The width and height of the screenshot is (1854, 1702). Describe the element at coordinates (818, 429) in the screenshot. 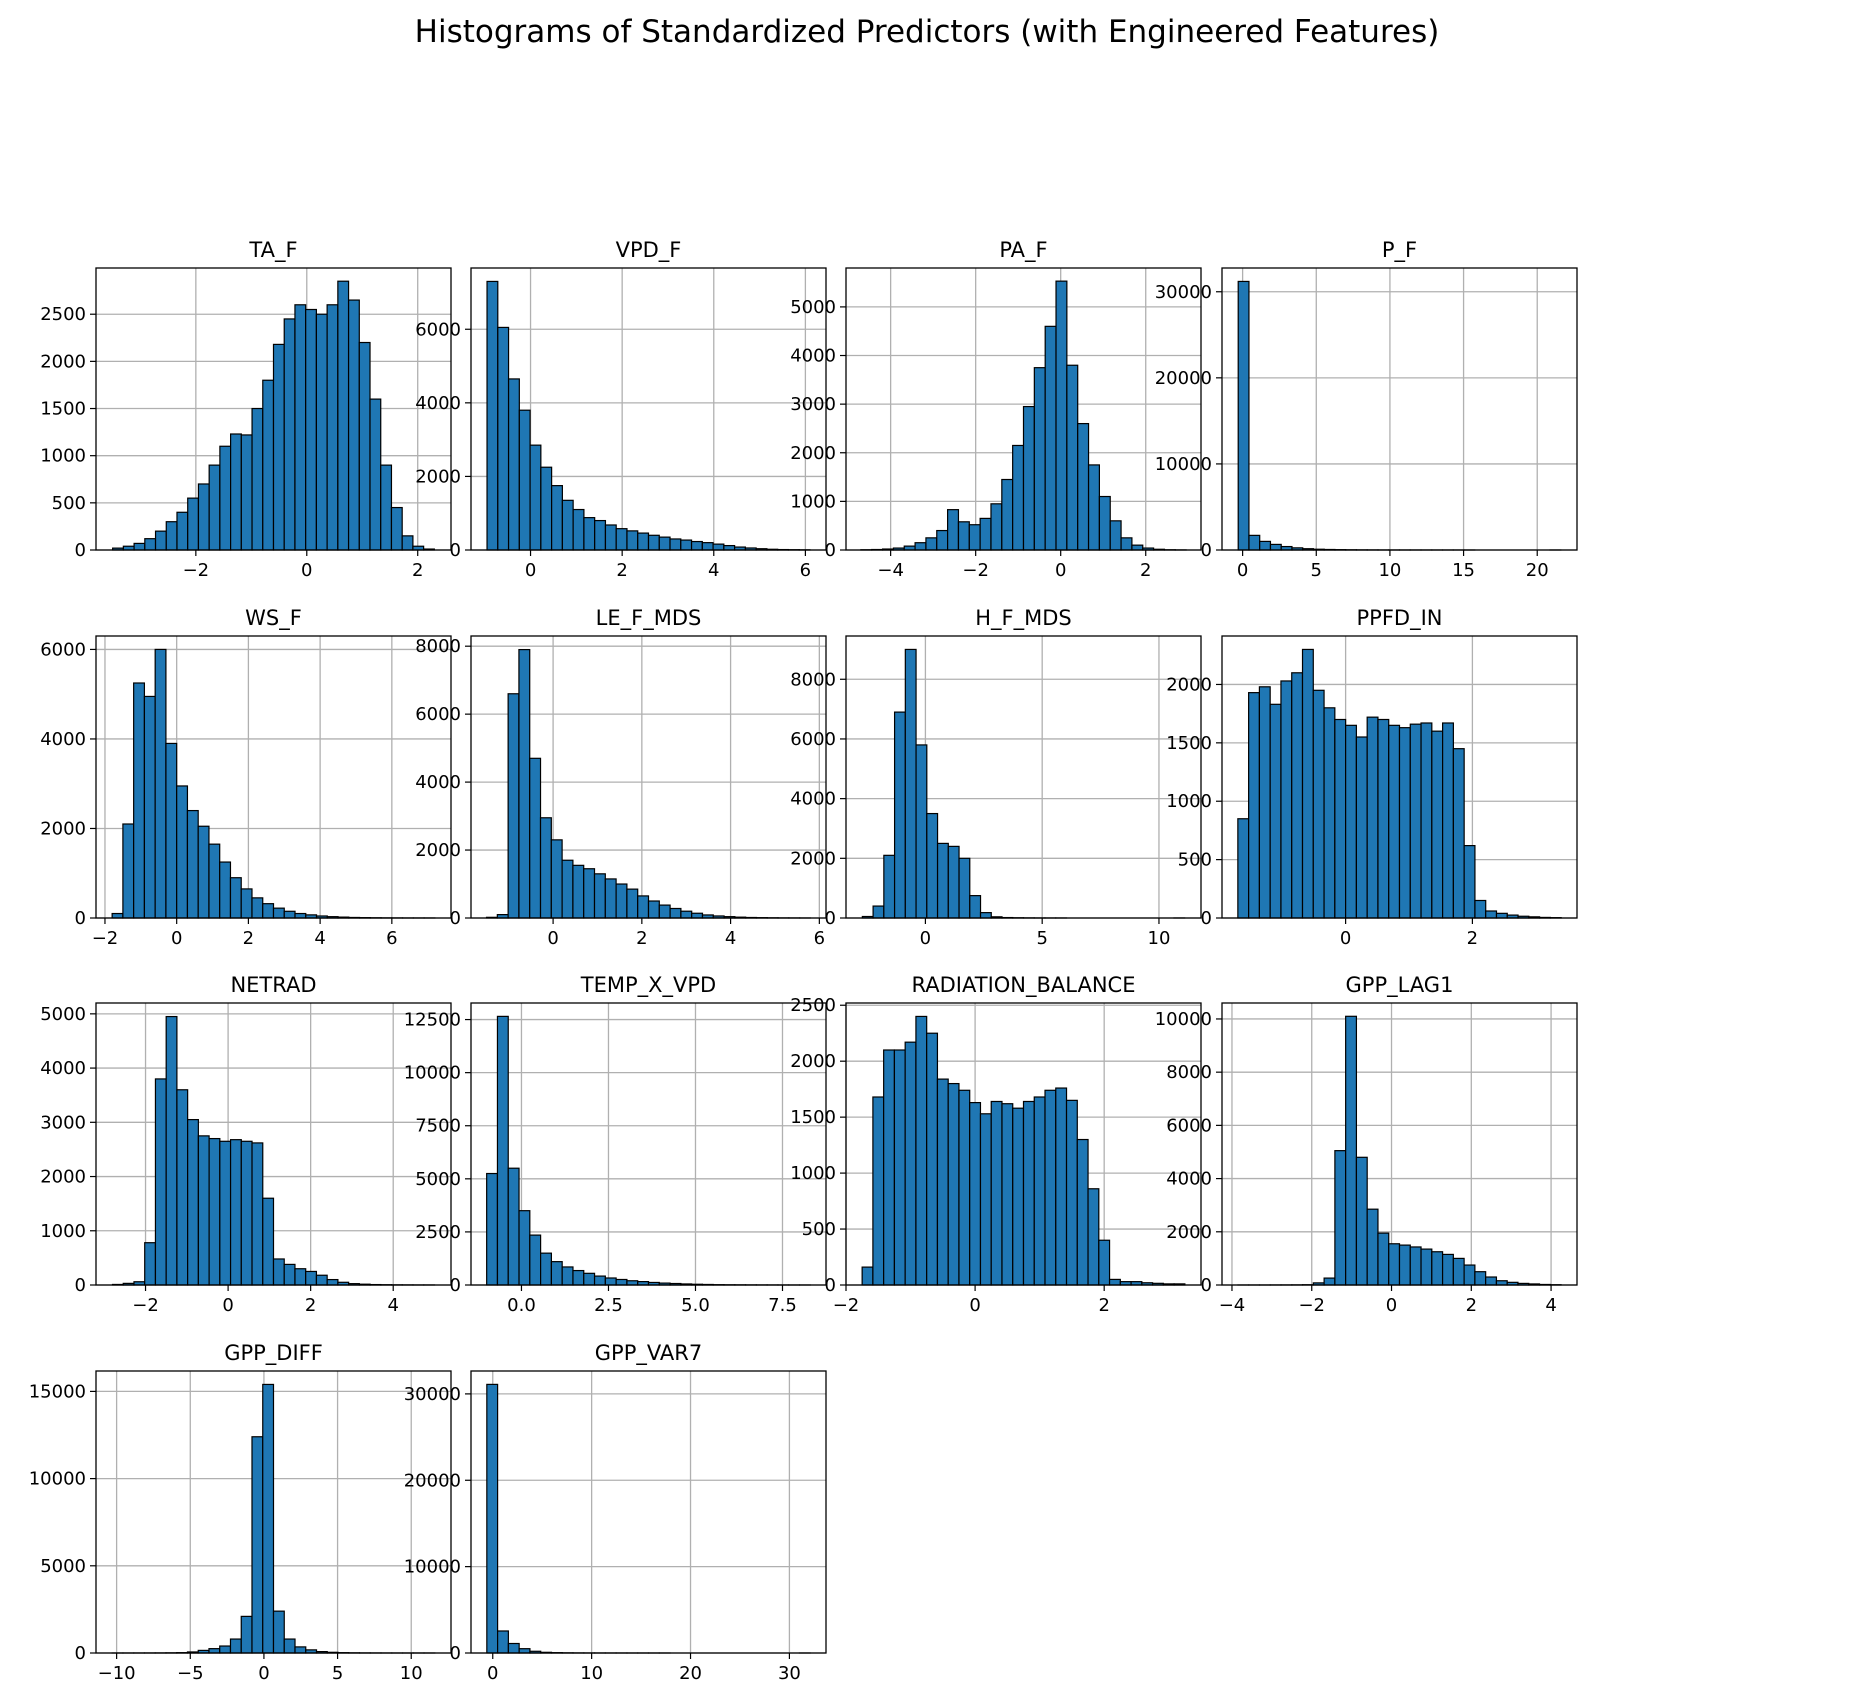

I see `y-ticks: 0 1000 2000 3000 4000 5000` at that location.